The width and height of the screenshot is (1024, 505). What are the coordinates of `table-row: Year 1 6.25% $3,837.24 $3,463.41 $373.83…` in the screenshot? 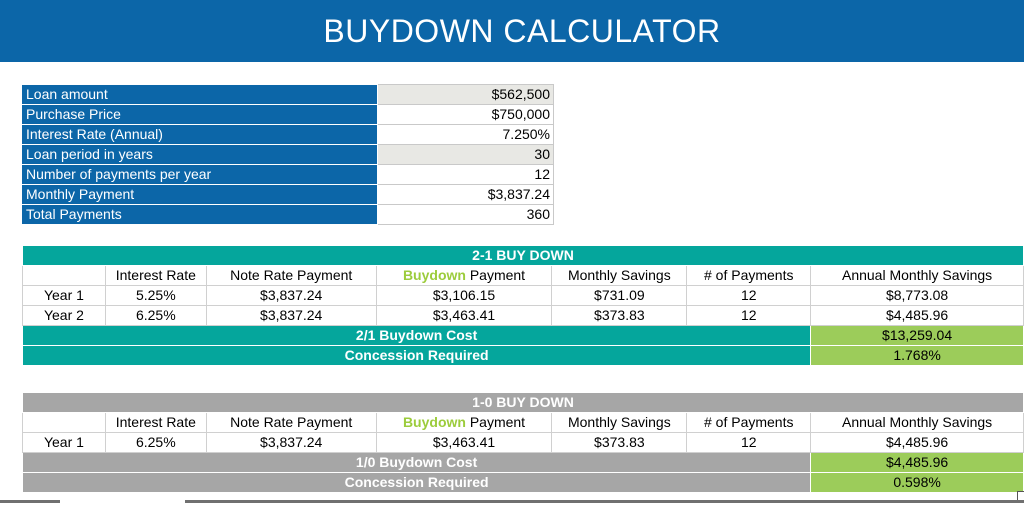 It's located at (523, 442).